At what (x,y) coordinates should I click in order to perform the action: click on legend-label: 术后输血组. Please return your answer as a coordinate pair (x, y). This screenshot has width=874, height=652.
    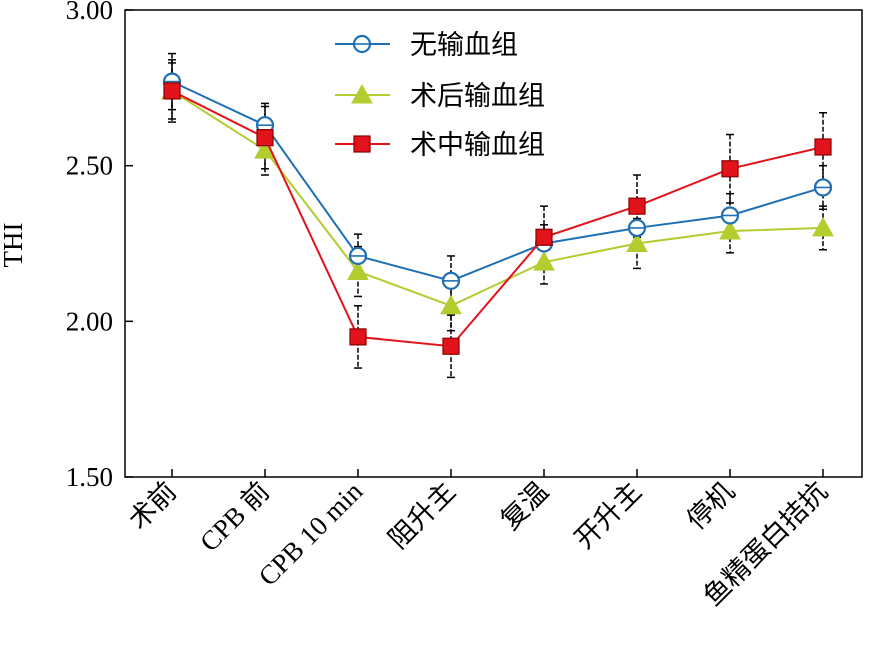
    Looking at the image, I should click on (477, 96).